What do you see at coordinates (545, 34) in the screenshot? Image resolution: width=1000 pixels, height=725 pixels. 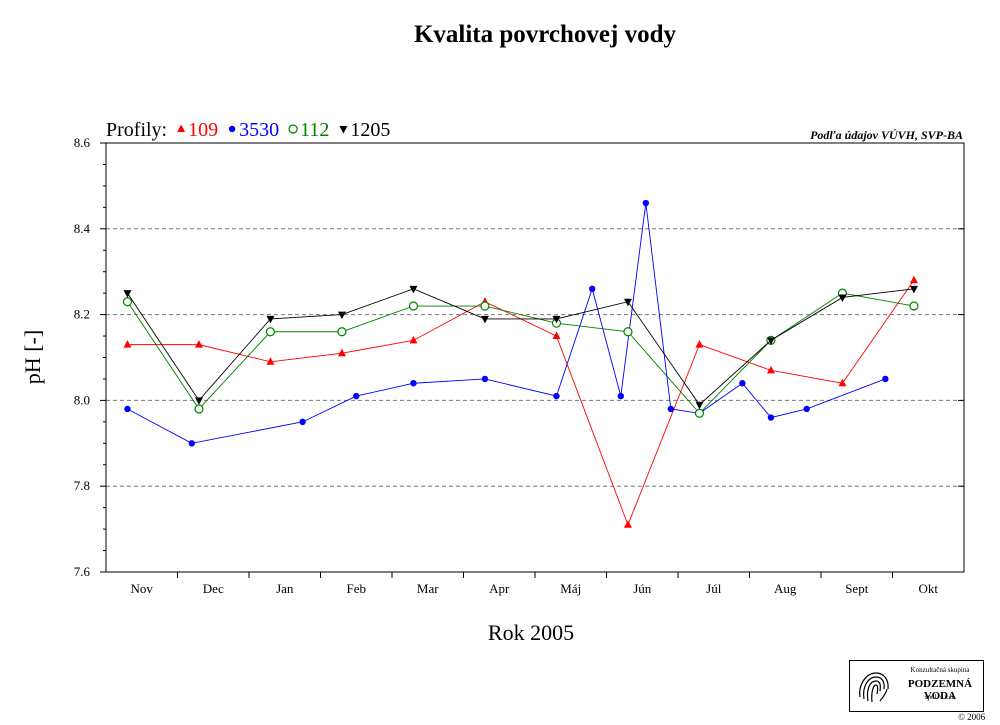 I see `chart-title: Kvalita povrchovej vody` at bounding box center [545, 34].